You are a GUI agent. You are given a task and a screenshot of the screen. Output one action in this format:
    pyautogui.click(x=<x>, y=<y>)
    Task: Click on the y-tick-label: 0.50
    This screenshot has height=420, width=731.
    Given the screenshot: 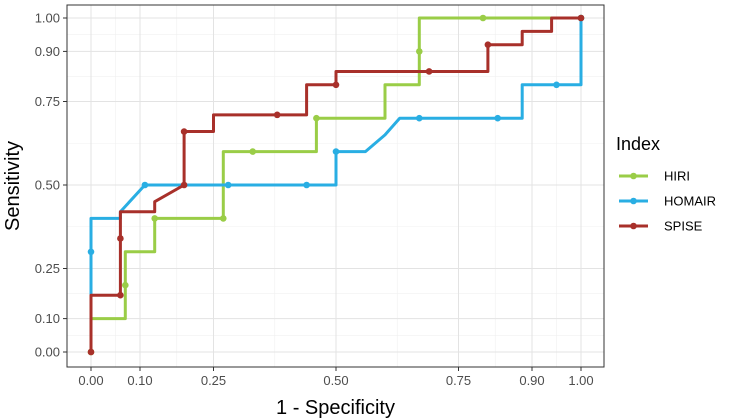 What is the action you would take?
    pyautogui.click(x=47, y=185)
    